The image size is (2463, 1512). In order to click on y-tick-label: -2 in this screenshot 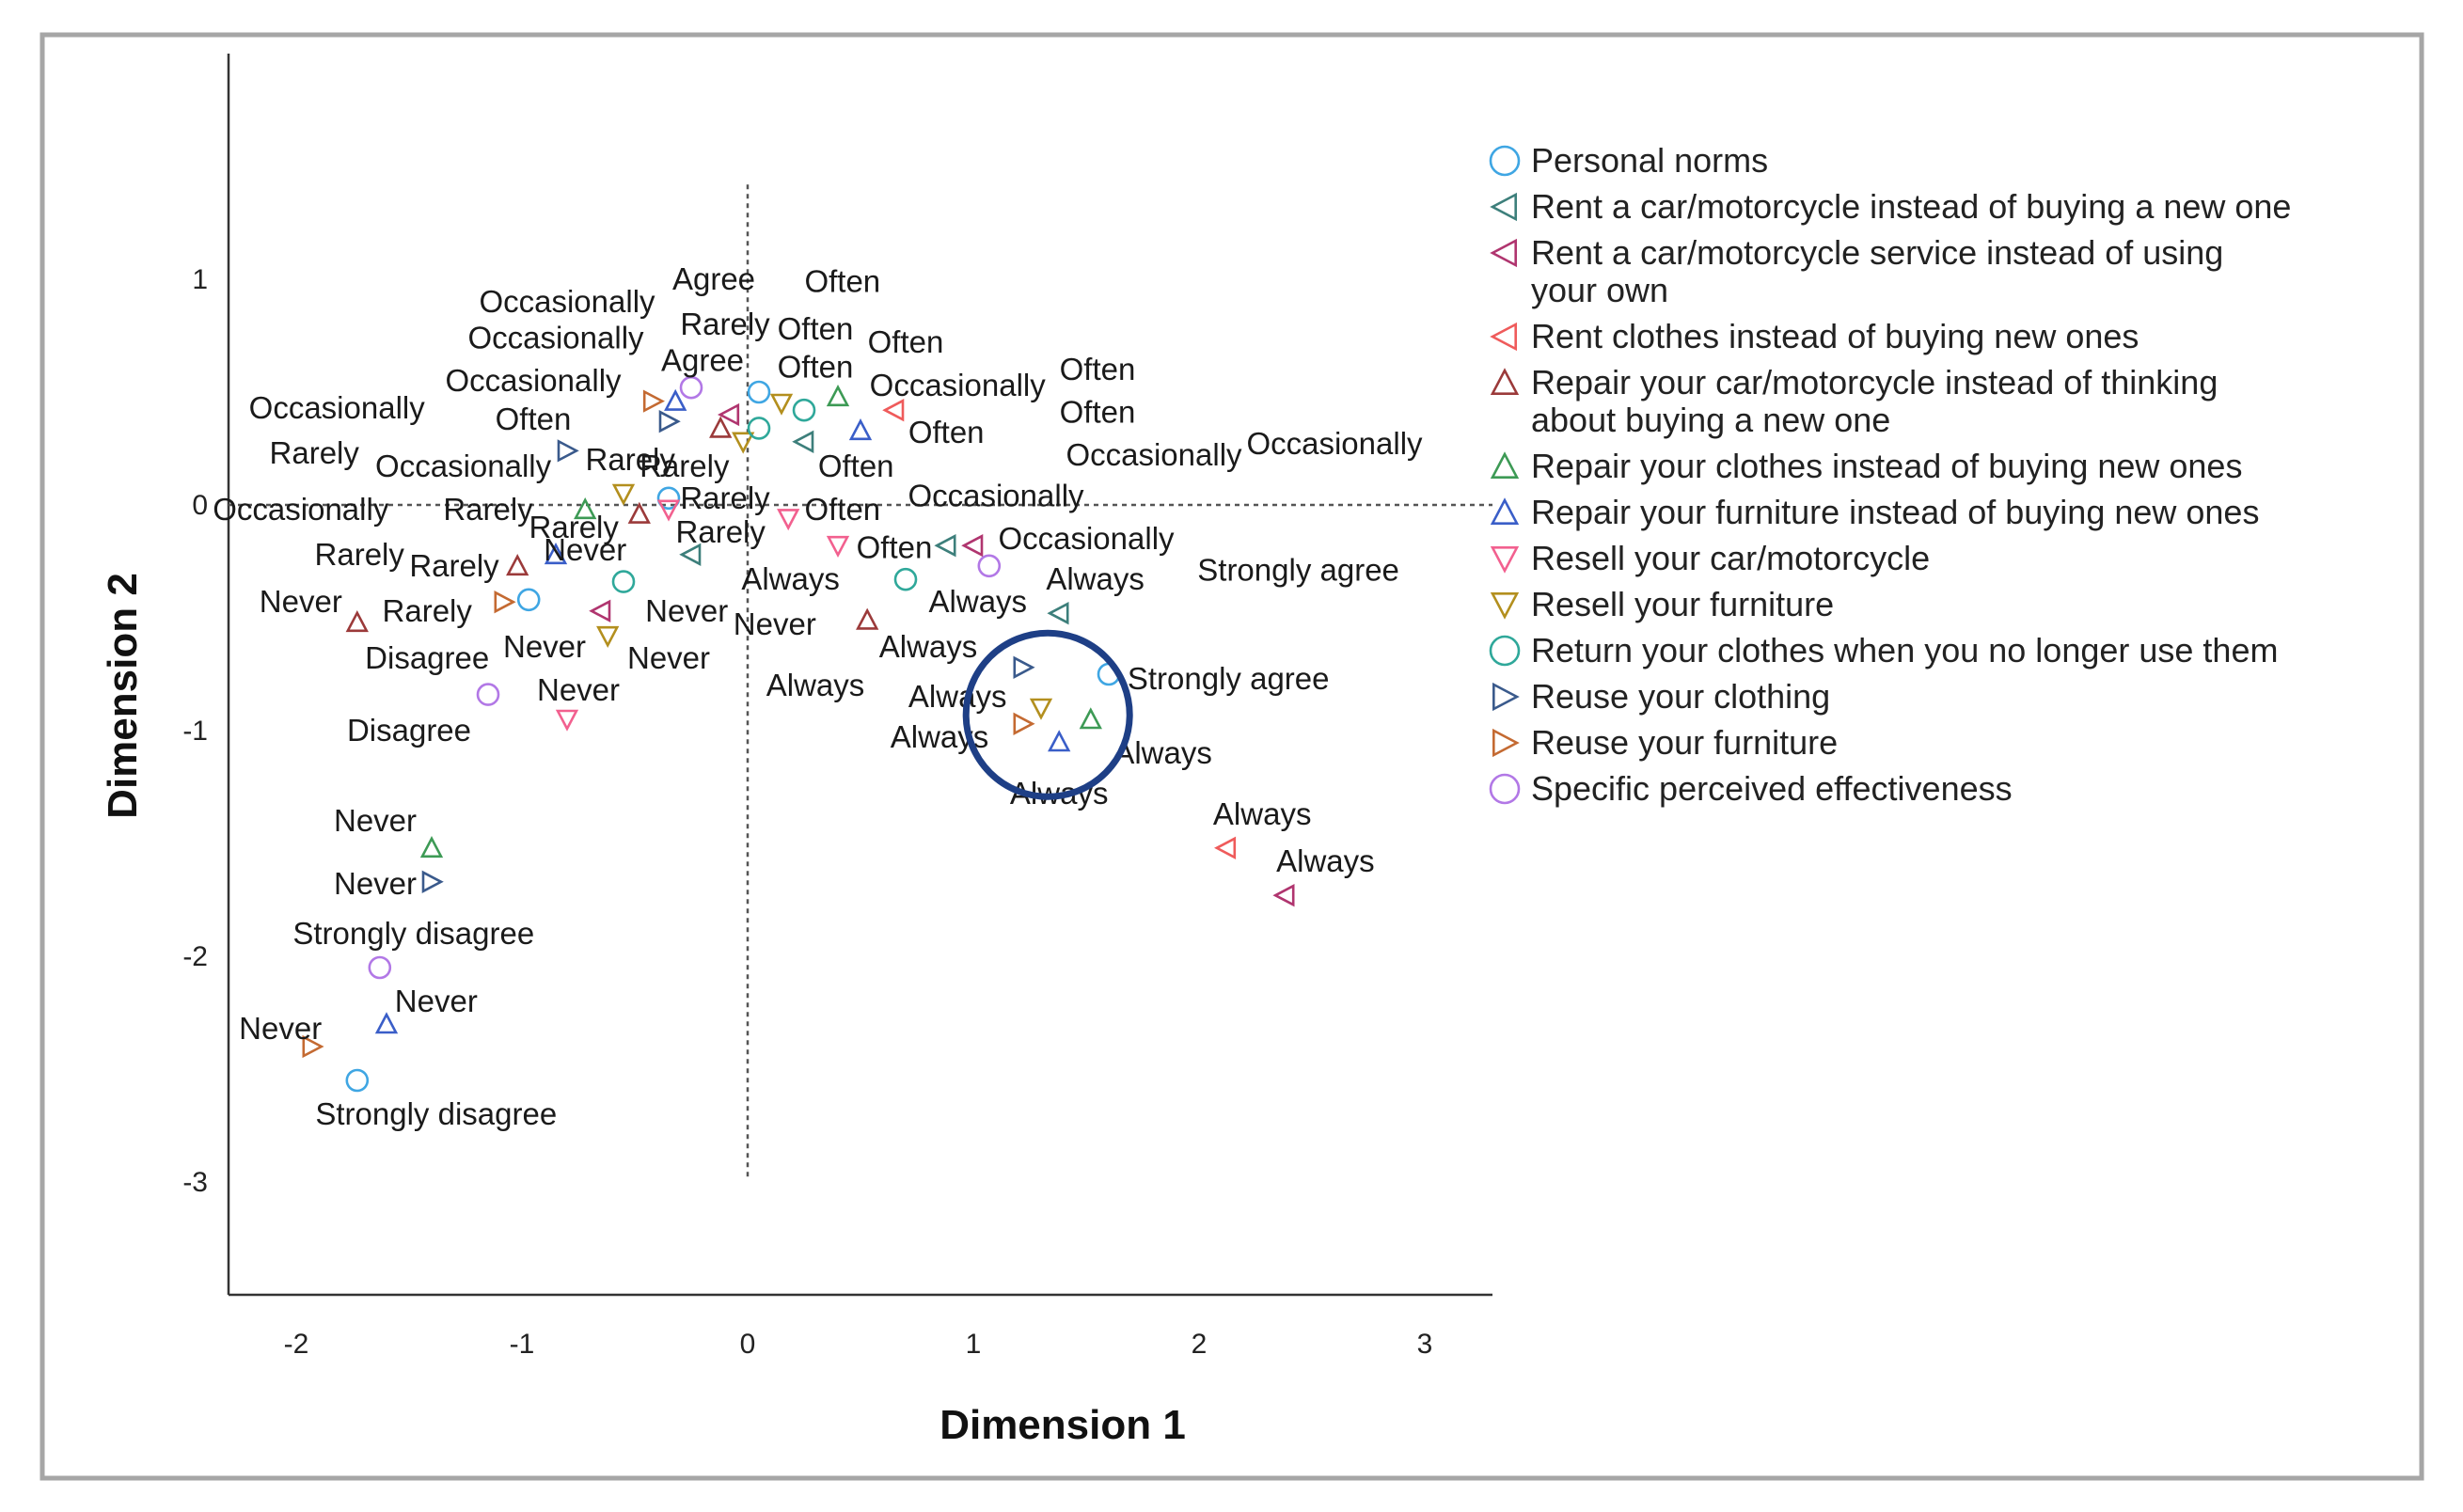, I will do `click(195, 956)`.